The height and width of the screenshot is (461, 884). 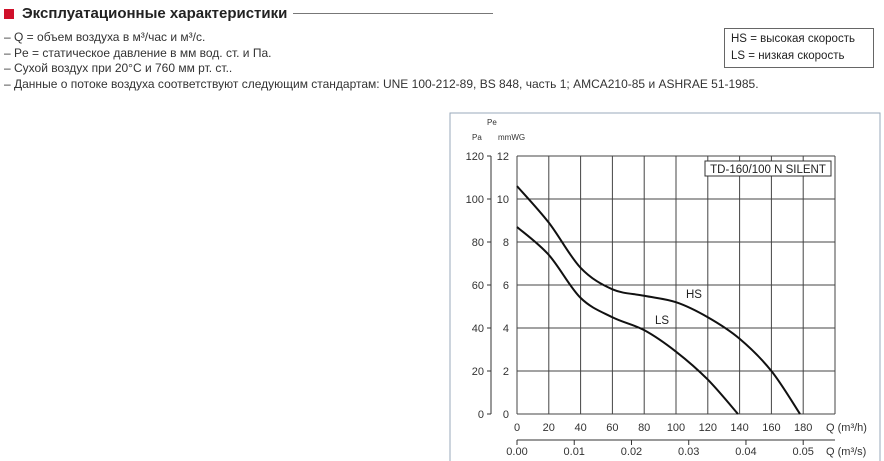 What do you see at coordinates (802, 452) in the screenshot?
I see `x2-tick-label: 0.05` at bounding box center [802, 452].